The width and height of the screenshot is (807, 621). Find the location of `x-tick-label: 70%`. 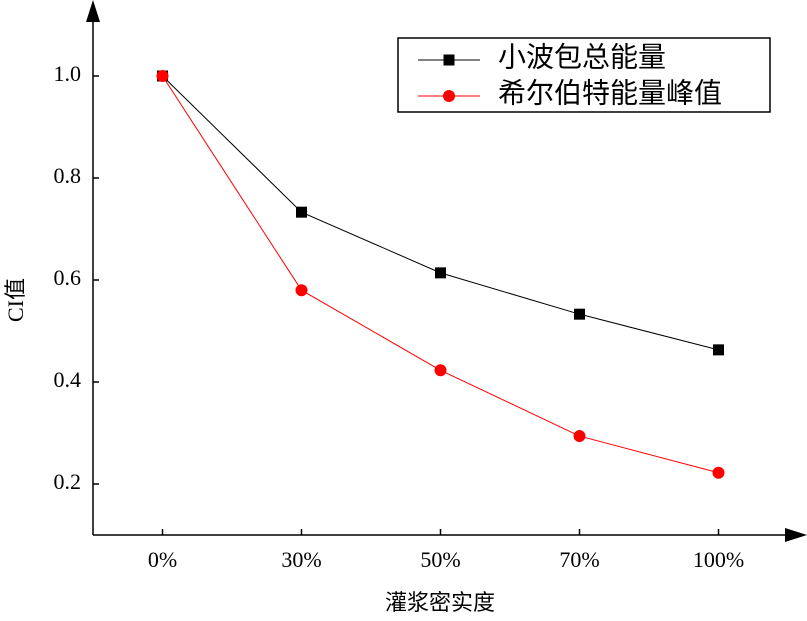

x-tick-label: 70% is located at coordinates (579, 559).